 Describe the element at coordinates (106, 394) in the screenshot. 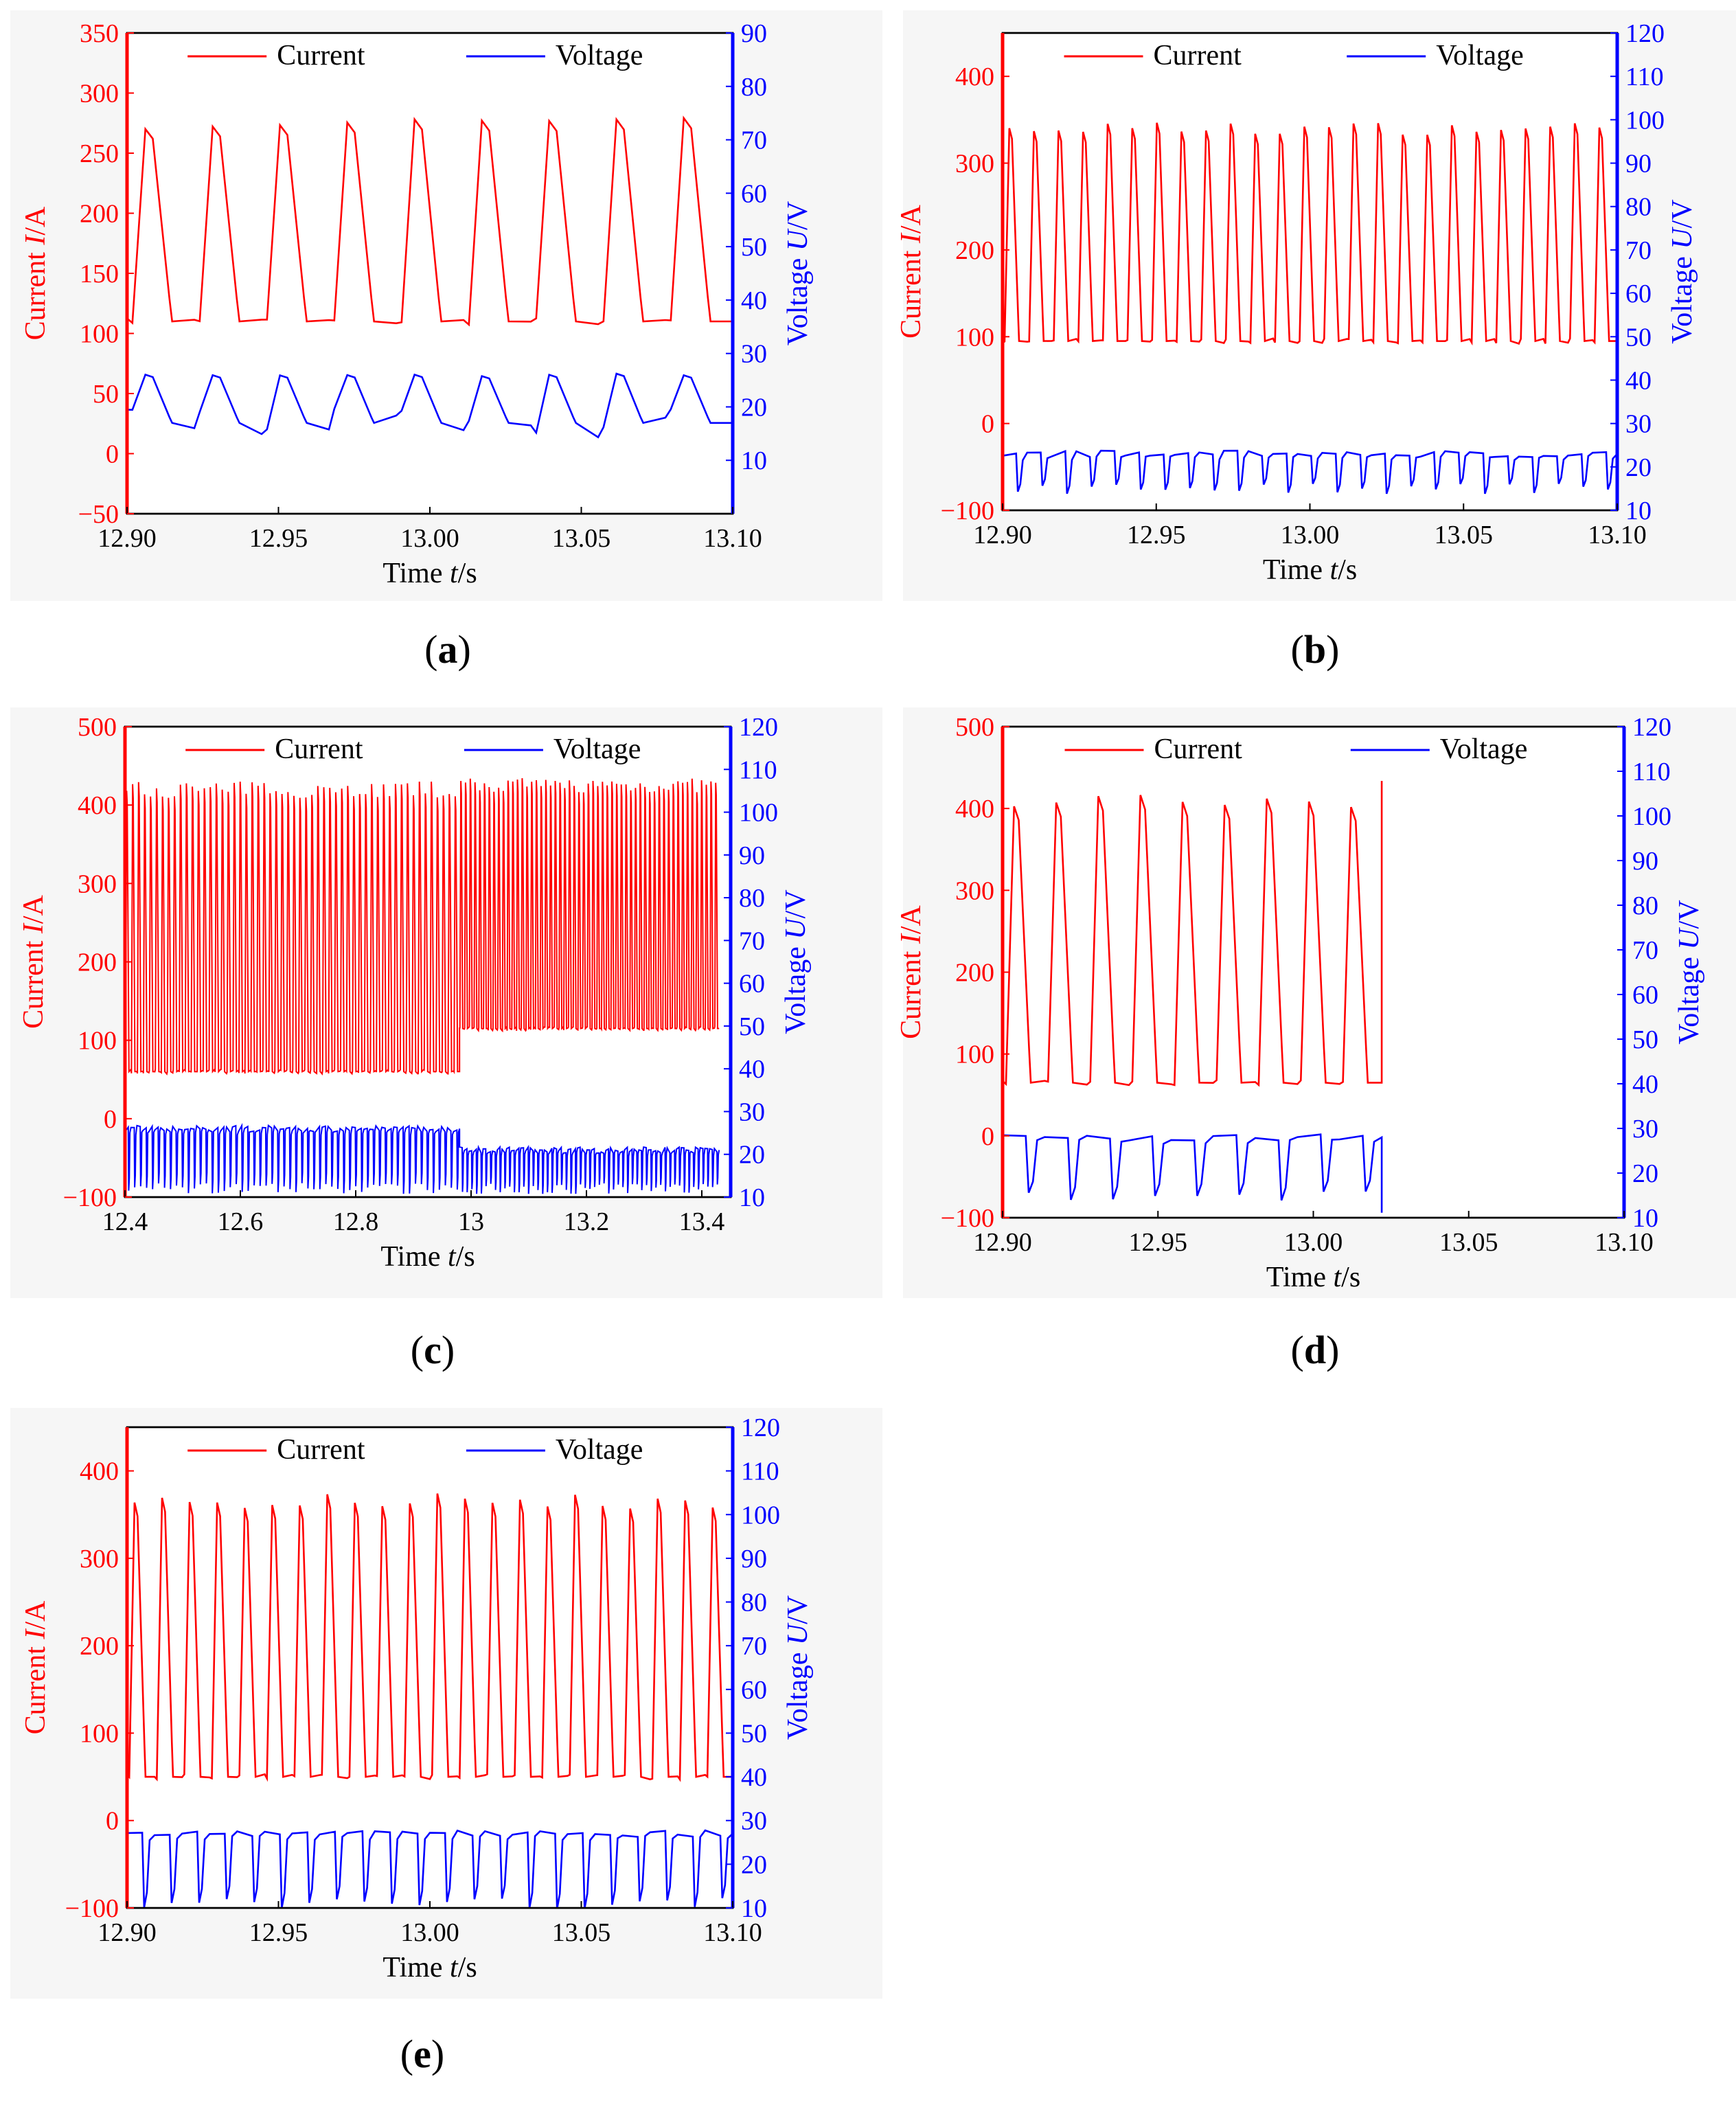

I see `left-tick-label: 50` at that location.